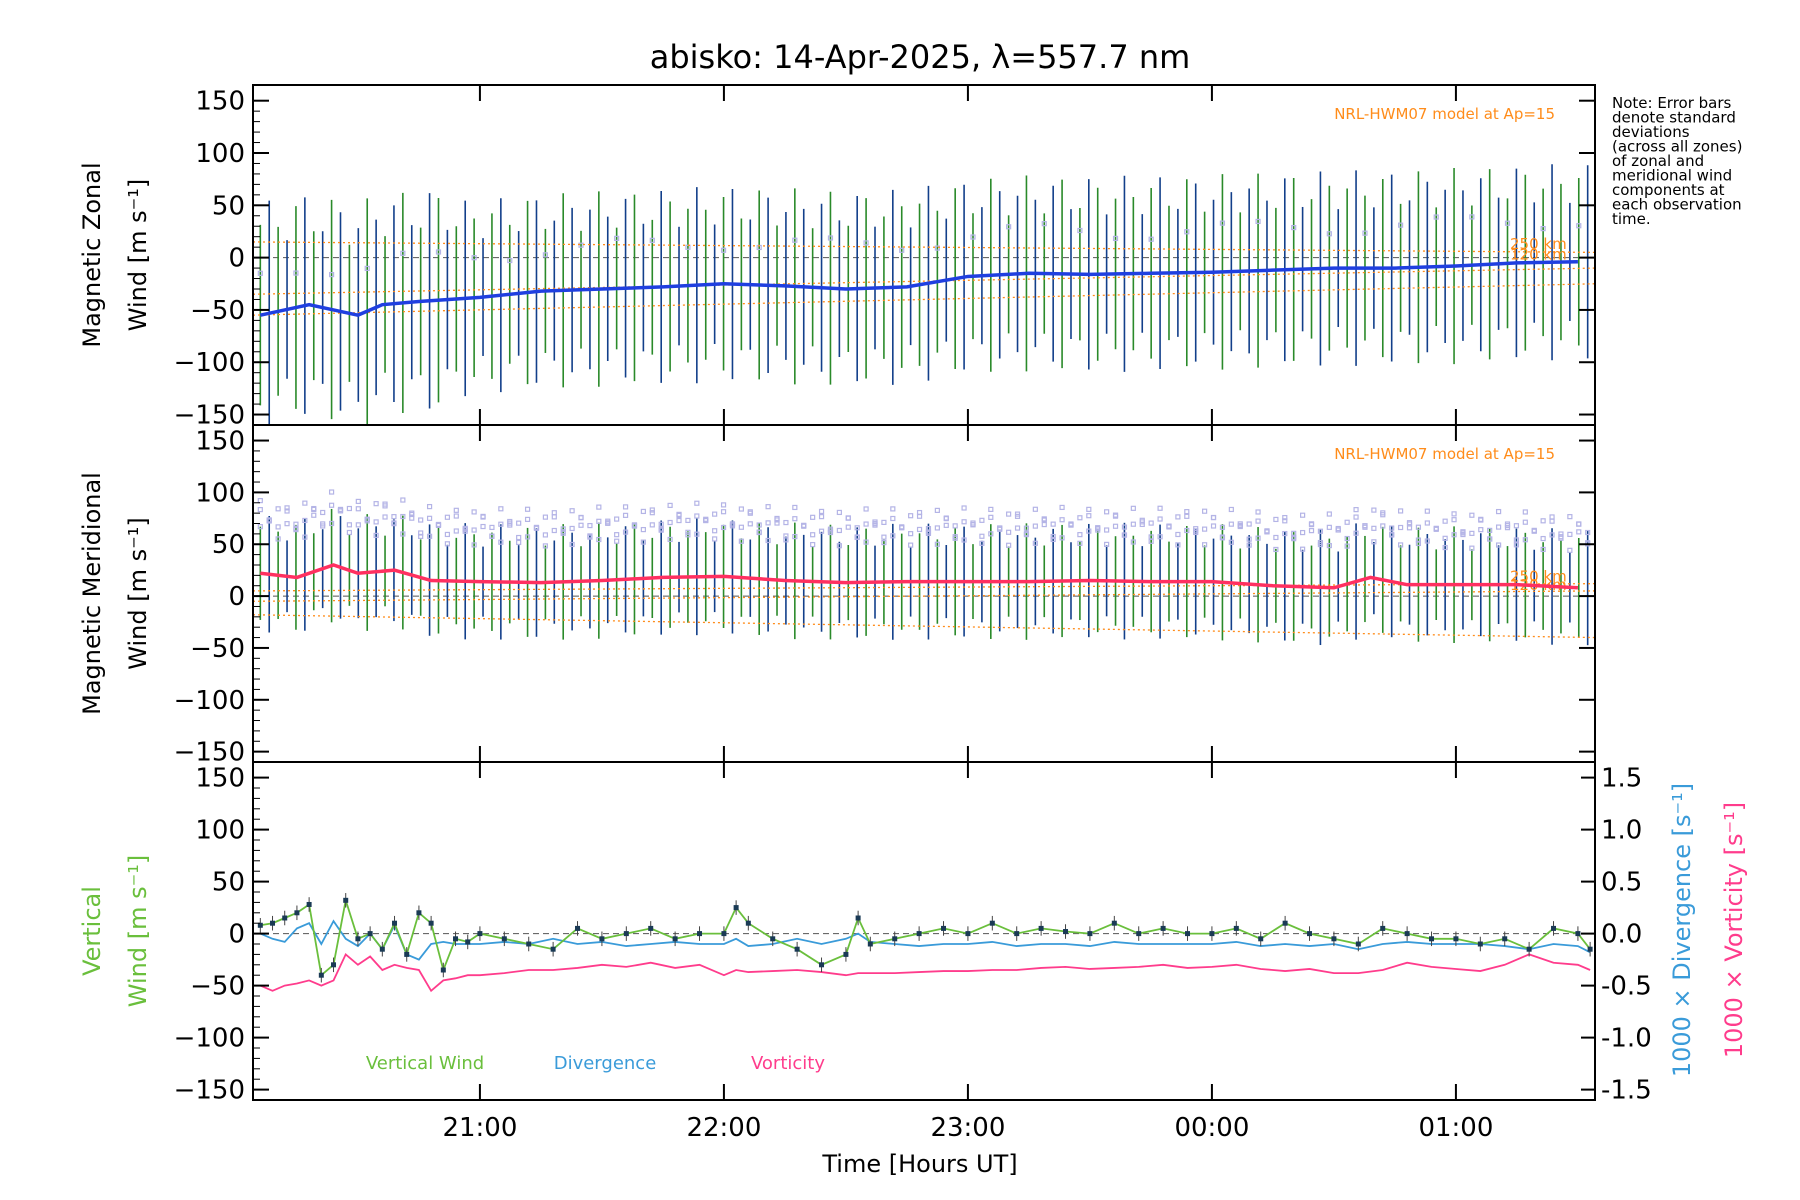 The image size is (1800, 1200). What do you see at coordinates (1538, 244) in the screenshot?
I see `altitude-label: 250 km` at bounding box center [1538, 244].